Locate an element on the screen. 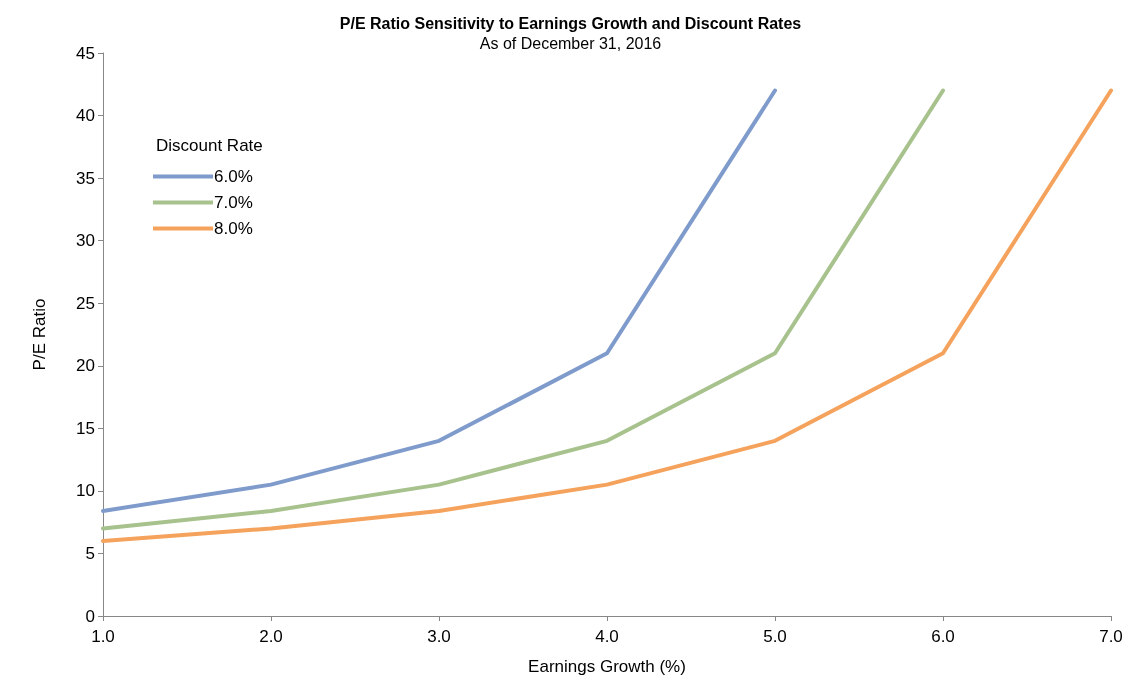 This screenshot has height=696, width=1141. x-tick-label: 6.0 is located at coordinates (943, 636).